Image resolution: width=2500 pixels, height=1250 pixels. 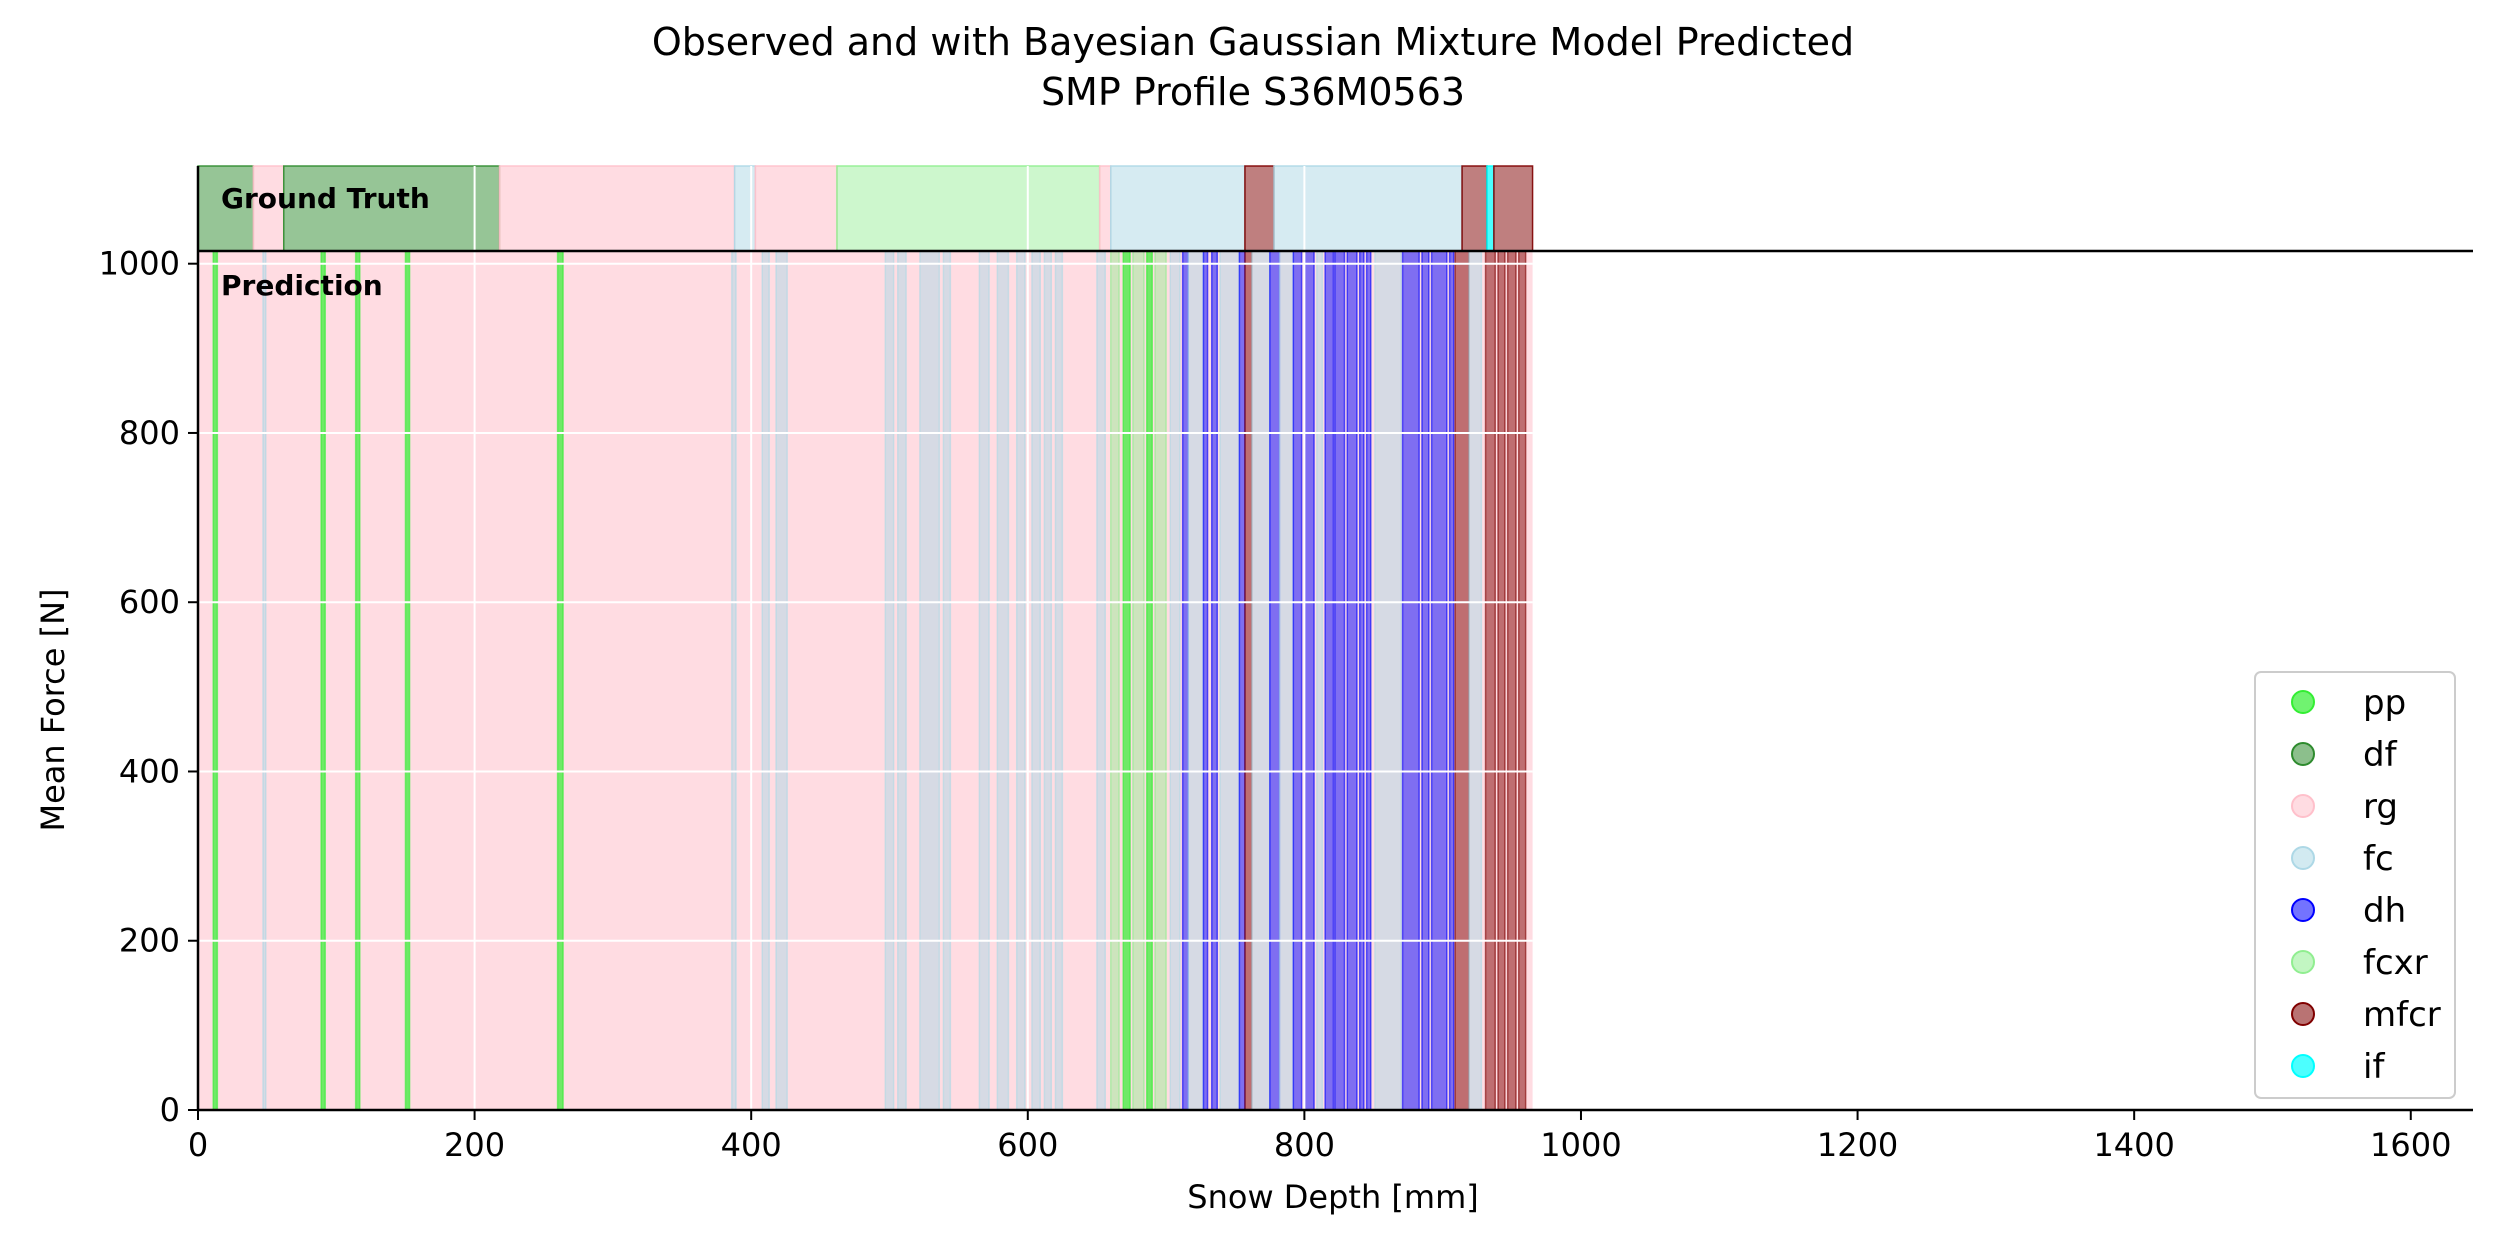 I want to click on legend-marker-mfcr, so click(x=2303, y=1014).